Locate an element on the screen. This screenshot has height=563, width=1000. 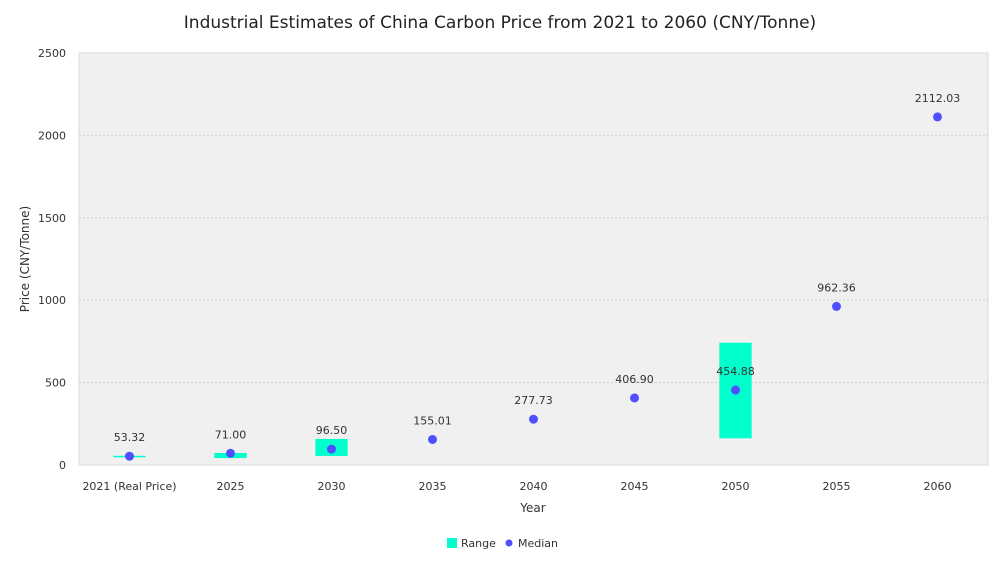
median-data-label: 155.01 is located at coordinates (432, 420).